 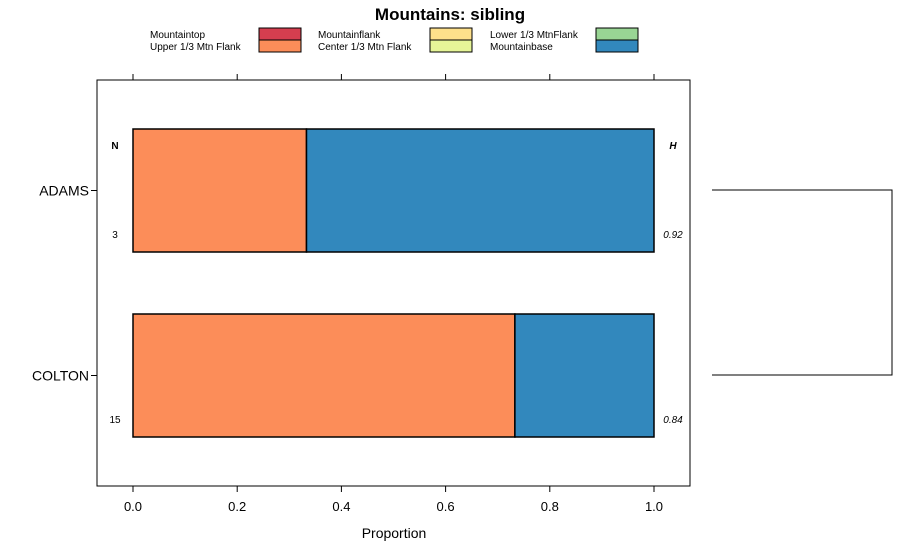 What do you see at coordinates (115, 235) in the screenshot?
I see `n-value-adams: 3` at bounding box center [115, 235].